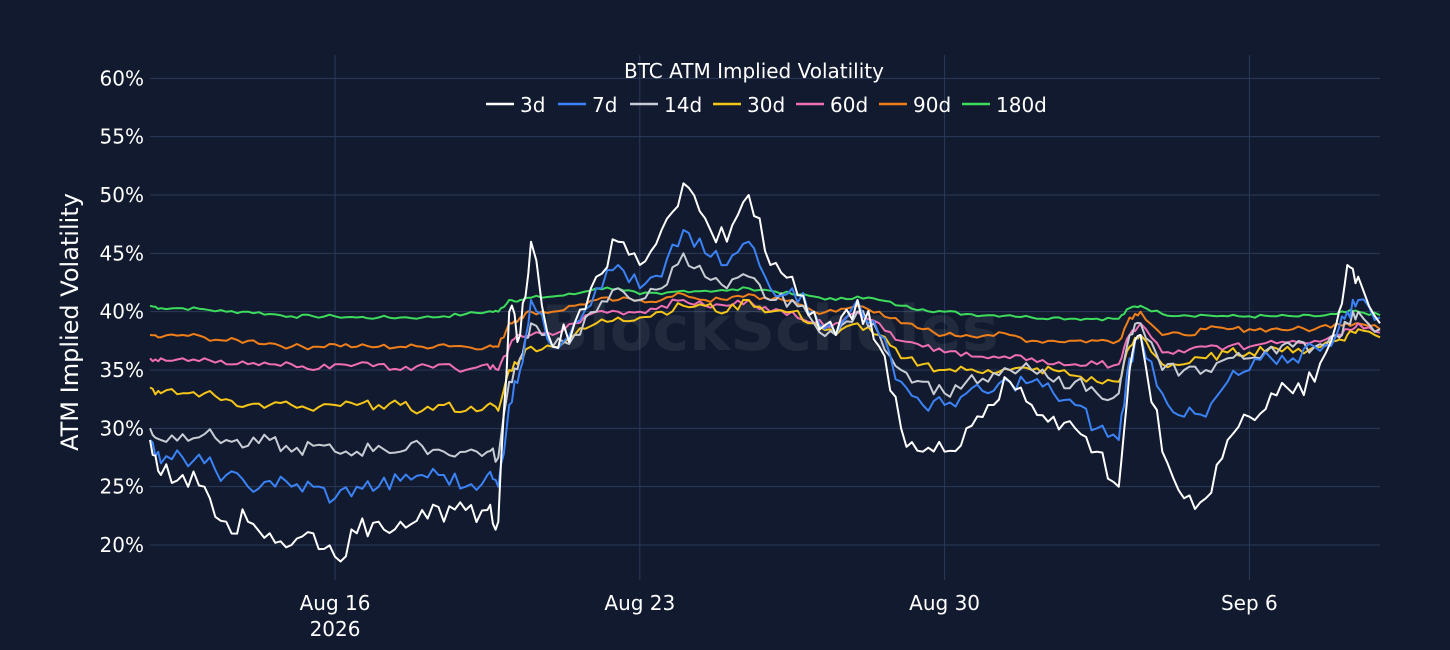  Describe the element at coordinates (532, 105) in the screenshot. I see `legend-label: 3d` at that location.